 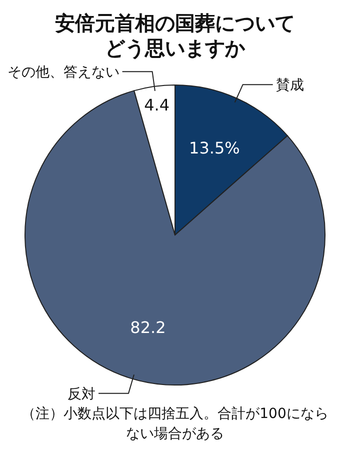 I want to click on title: 安倍元首相の国葬についてどう思いますか, so click(x=175, y=35).